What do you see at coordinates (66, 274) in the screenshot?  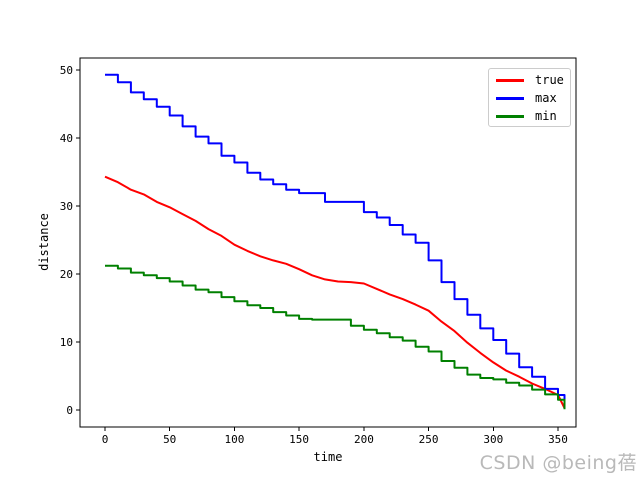 I see `y-tick-label: 20` at bounding box center [66, 274].